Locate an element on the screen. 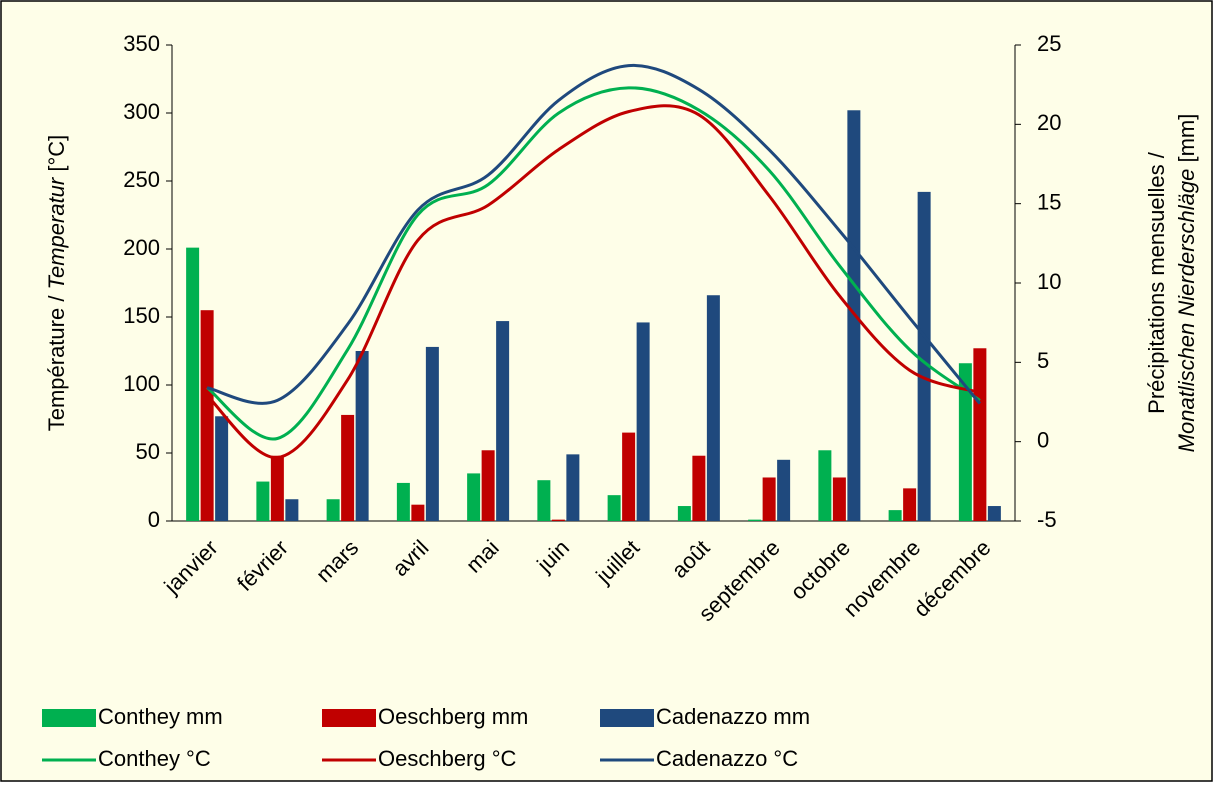 The width and height of the screenshot is (1213, 787). legend-label: Cadenazzo mm is located at coordinates (733, 716).